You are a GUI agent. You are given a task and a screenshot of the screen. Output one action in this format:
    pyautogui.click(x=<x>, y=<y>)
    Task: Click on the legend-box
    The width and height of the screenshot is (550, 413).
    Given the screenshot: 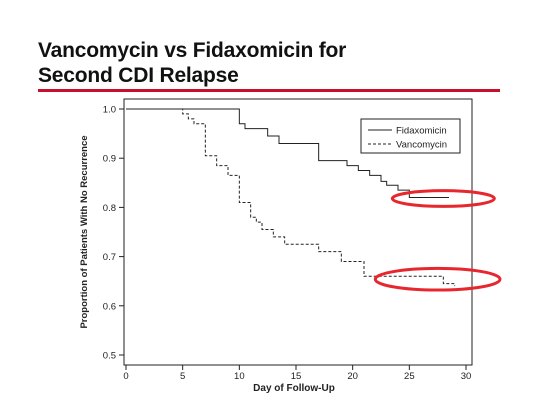 What is the action you would take?
    pyautogui.click(x=410, y=136)
    